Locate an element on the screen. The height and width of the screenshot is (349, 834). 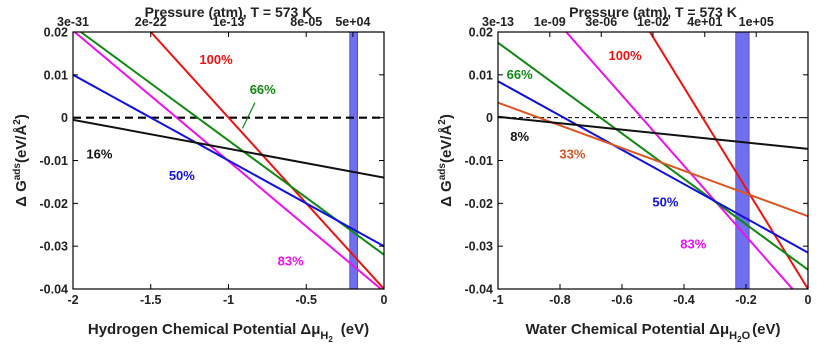
series-line-16pct is located at coordinates (228, 148).